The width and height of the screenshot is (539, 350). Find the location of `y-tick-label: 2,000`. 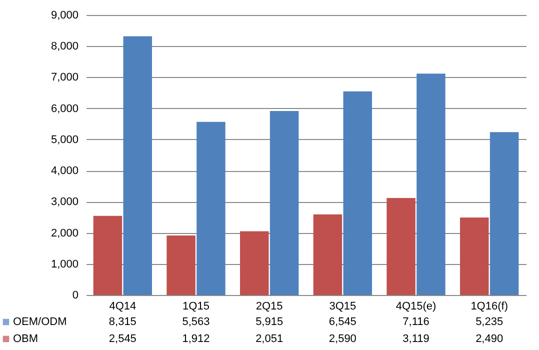

y-tick-label: 2,000 is located at coordinates (64, 233).